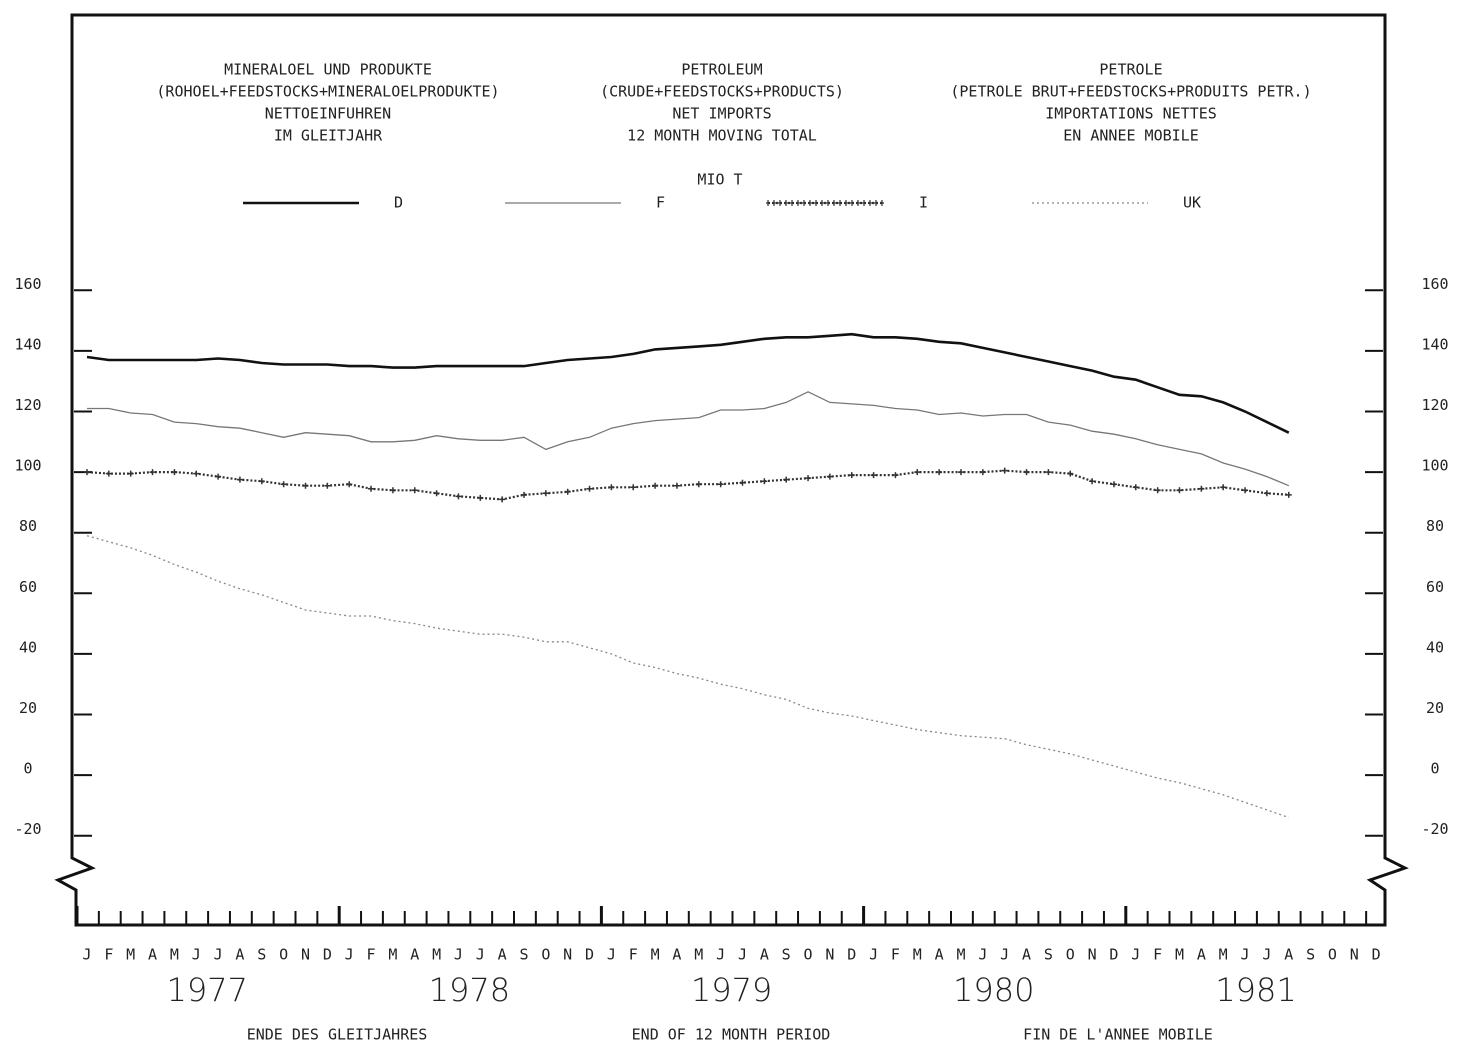 Image resolution: width=1457 pixels, height=1043 pixels. I want to click on y2-tick-label: 60, so click(1435, 587).